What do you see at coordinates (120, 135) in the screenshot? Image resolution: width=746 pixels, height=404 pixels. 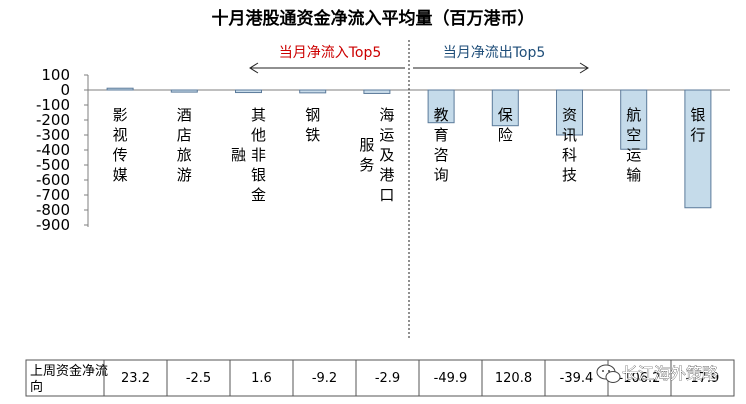 I see `category-char: 视` at bounding box center [120, 135].